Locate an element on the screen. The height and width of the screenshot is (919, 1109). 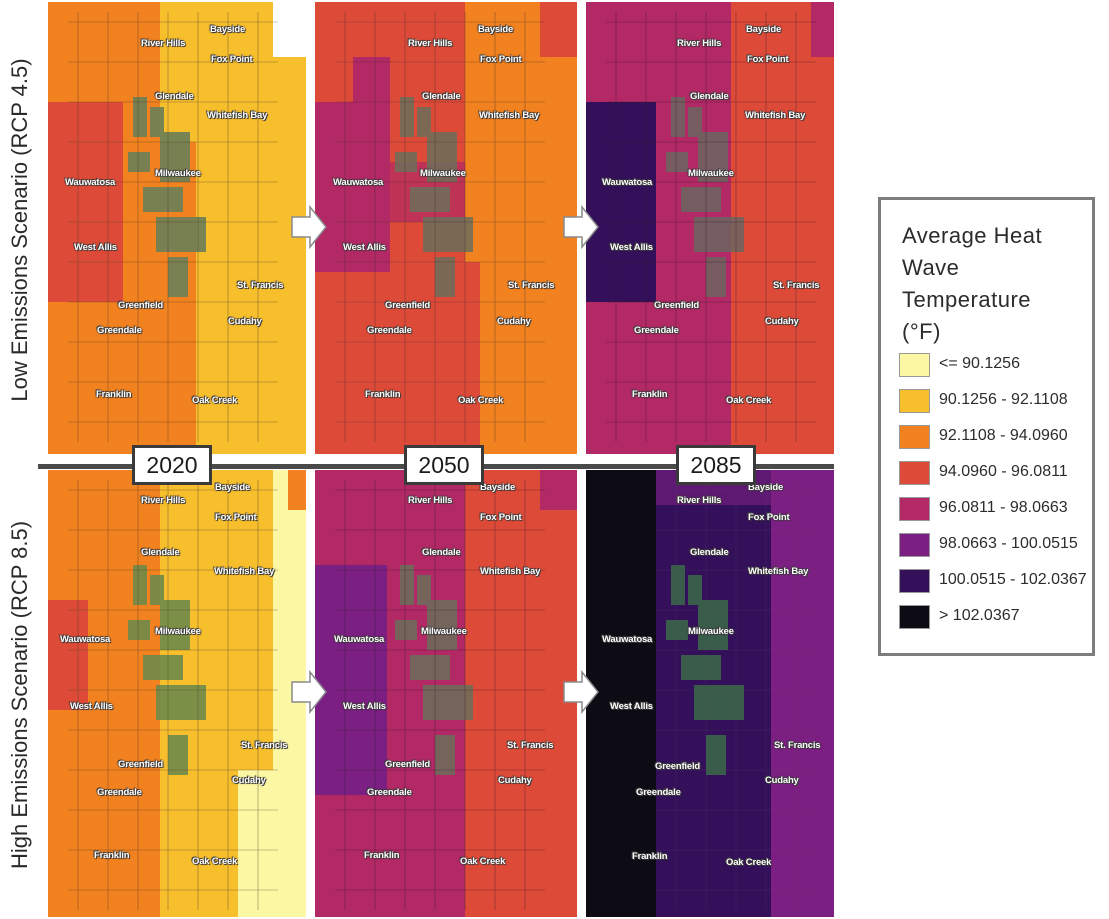
map-high-2085-graphic is located at coordinates (710, 693).